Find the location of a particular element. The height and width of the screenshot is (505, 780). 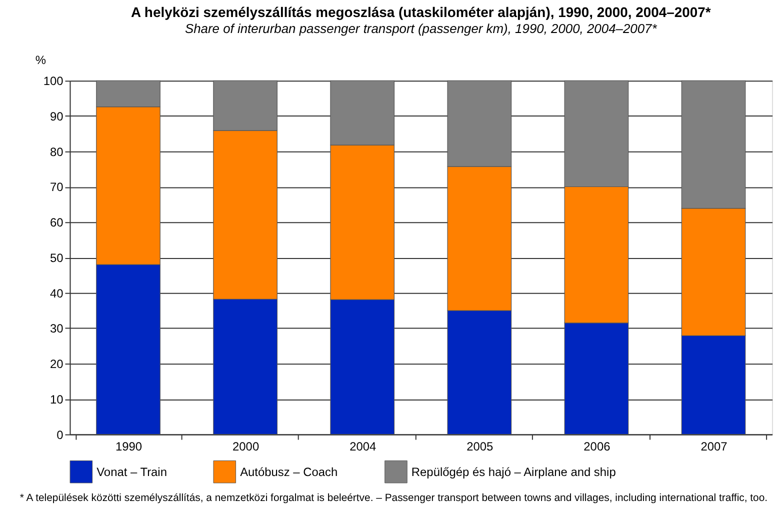

chart-subtitle: Share of interurban passenger transport (passenger km), 1990, 2000, 2004–2007* is located at coordinates (421, 28).